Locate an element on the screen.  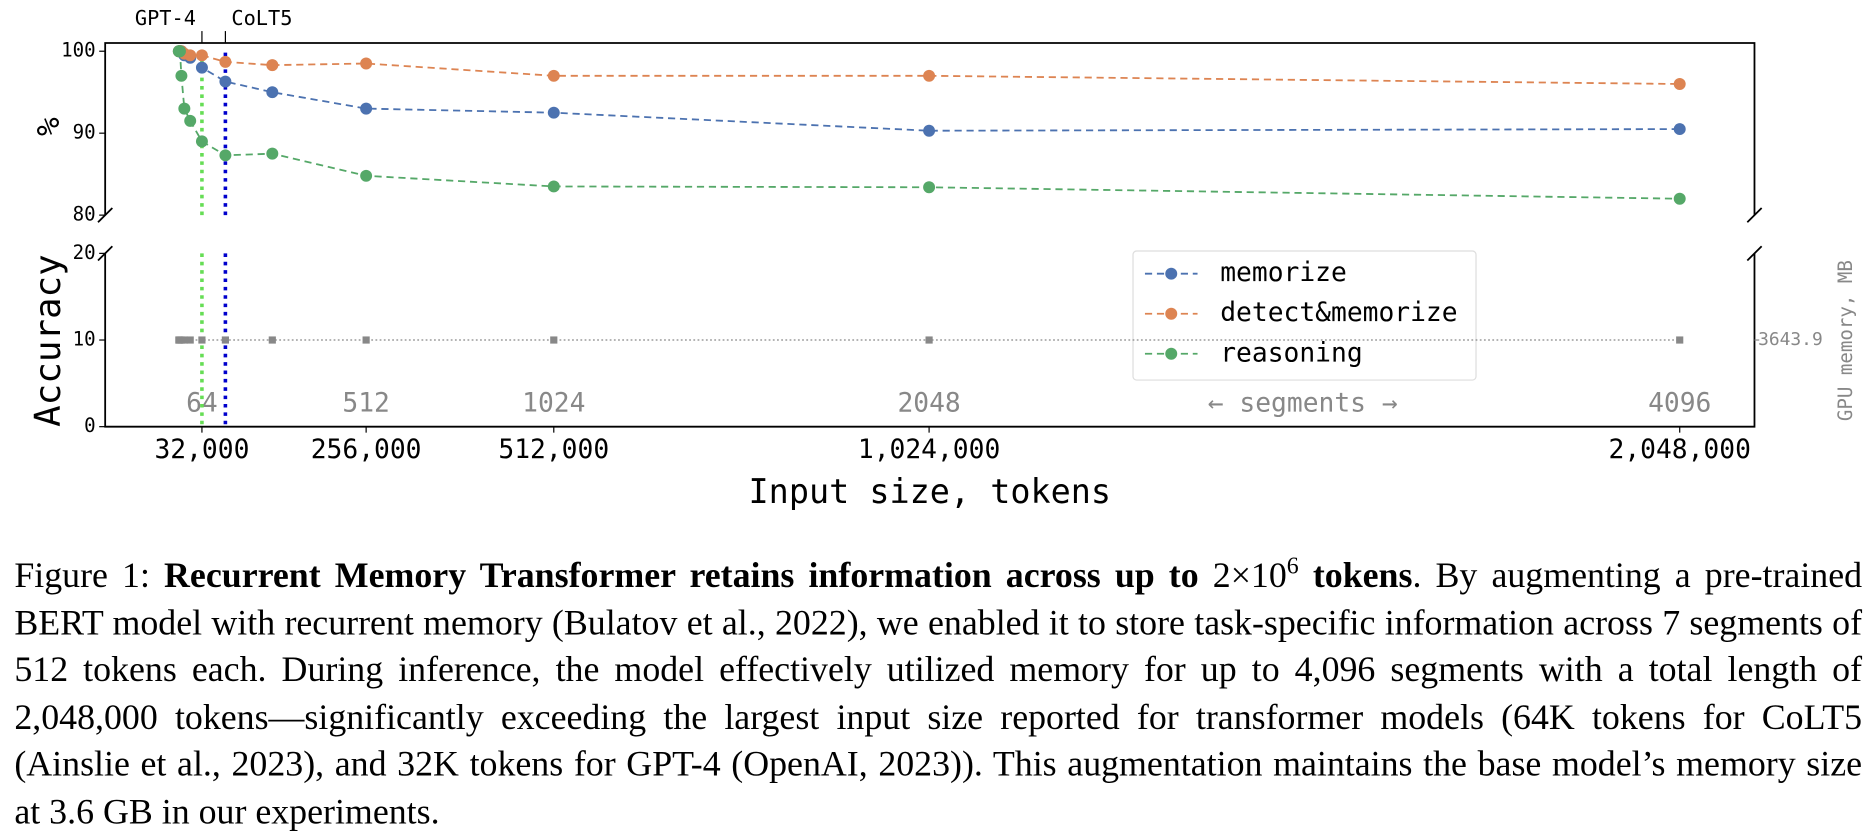
marker-label: CoLT5 is located at coordinates (261, 18).